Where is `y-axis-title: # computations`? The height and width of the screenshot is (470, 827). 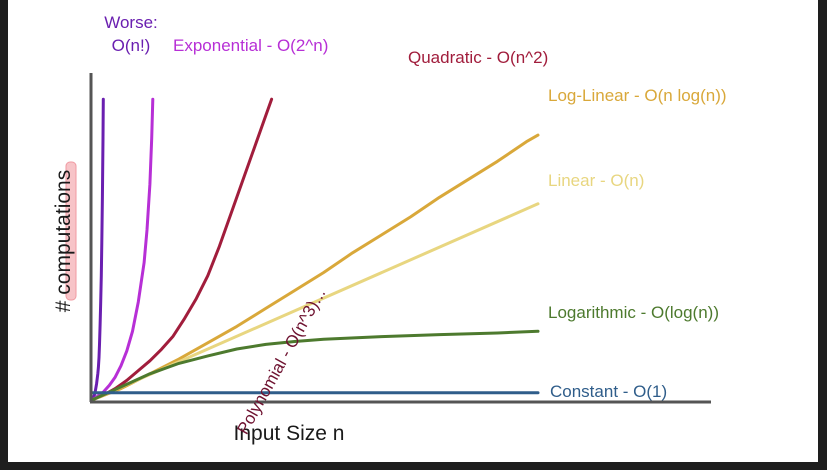
y-axis-title: # computations is located at coordinates (63, 241).